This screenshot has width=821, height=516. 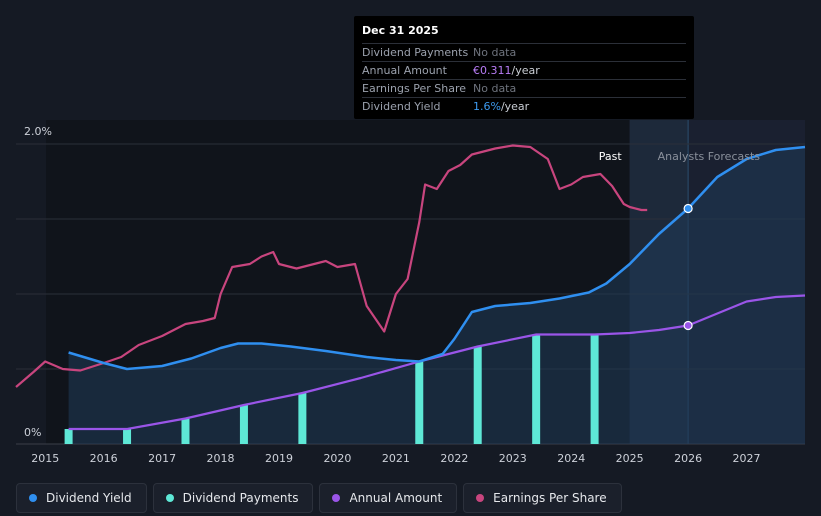 What do you see at coordinates (611, 156) in the screenshot?
I see `past-label: Past` at bounding box center [611, 156].